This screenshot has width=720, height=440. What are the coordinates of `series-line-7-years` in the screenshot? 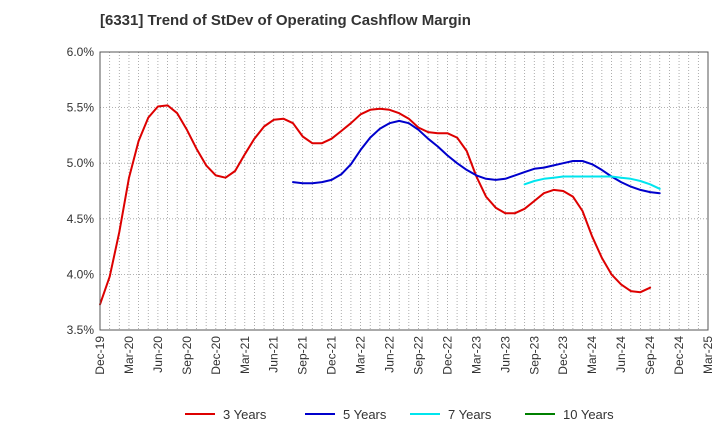 It's located at (592, 182).